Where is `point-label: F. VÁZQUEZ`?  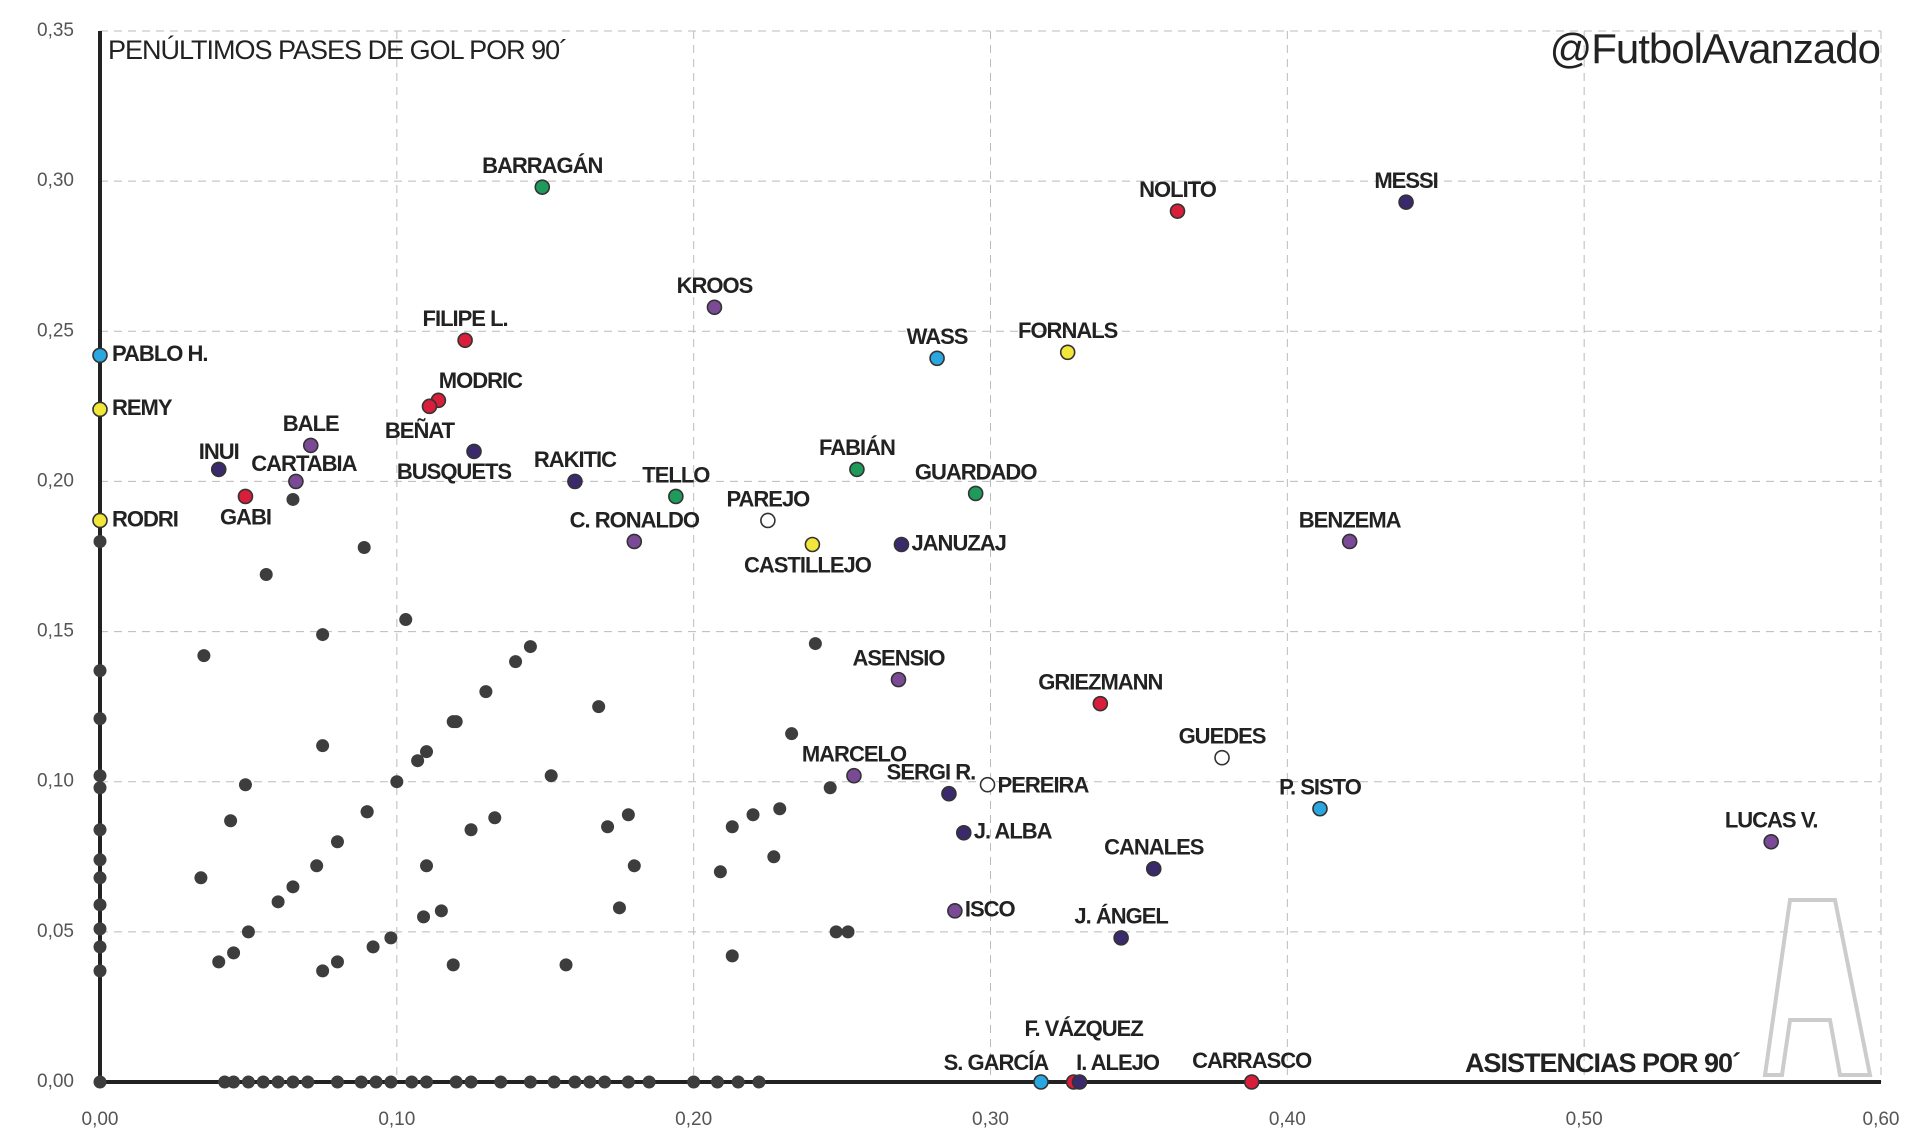 point-label: F. VÁZQUEZ is located at coordinates (1083, 1028).